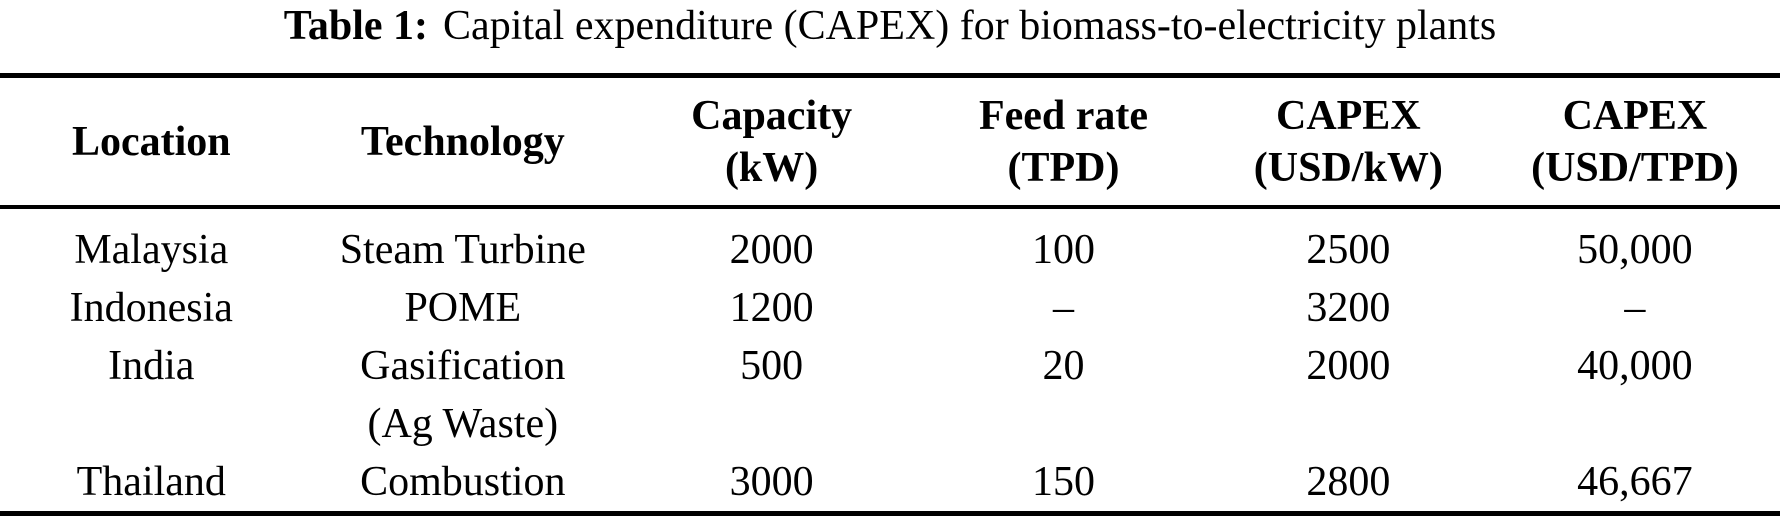 The image size is (1780, 516). Describe the element at coordinates (151, 250) in the screenshot. I see `table-cell: Malaysia` at that location.